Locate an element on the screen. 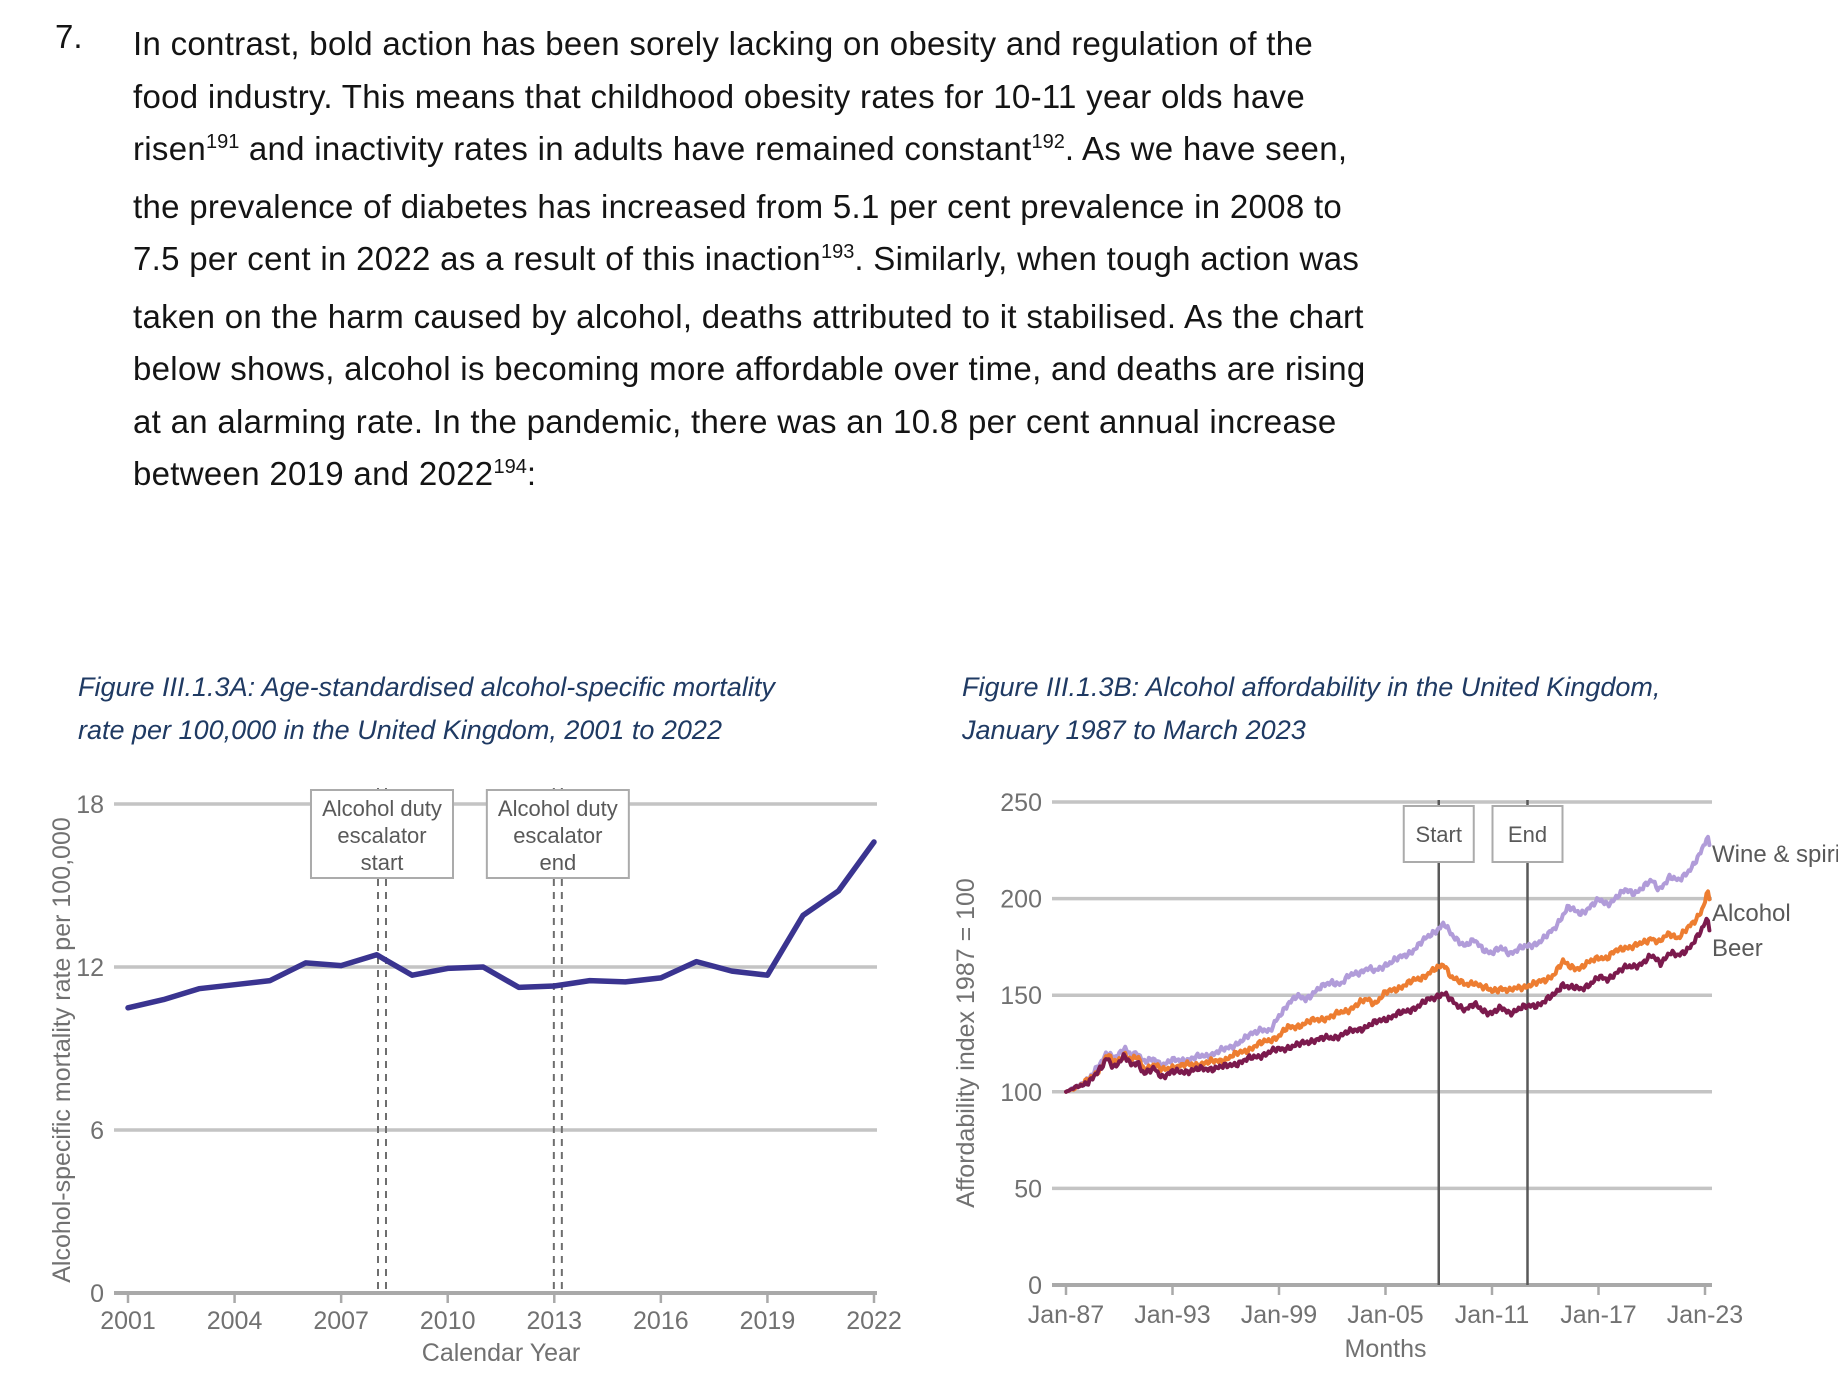  y-tick-label: 6 is located at coordinates (97, 1131).